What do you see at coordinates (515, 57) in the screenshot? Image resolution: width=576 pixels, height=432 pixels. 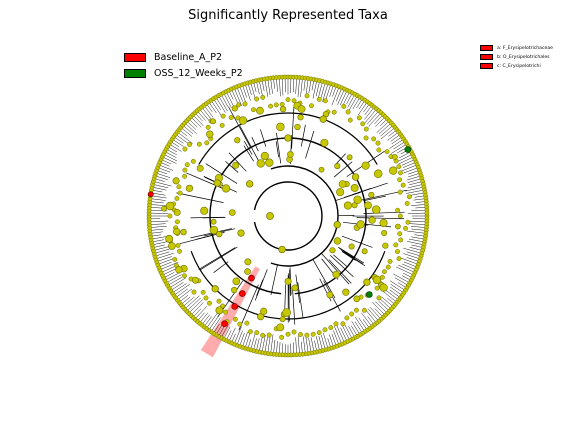 I see `clade-legend-b: b: O_Erysipelotrichales` at bounding box center [515, 57].